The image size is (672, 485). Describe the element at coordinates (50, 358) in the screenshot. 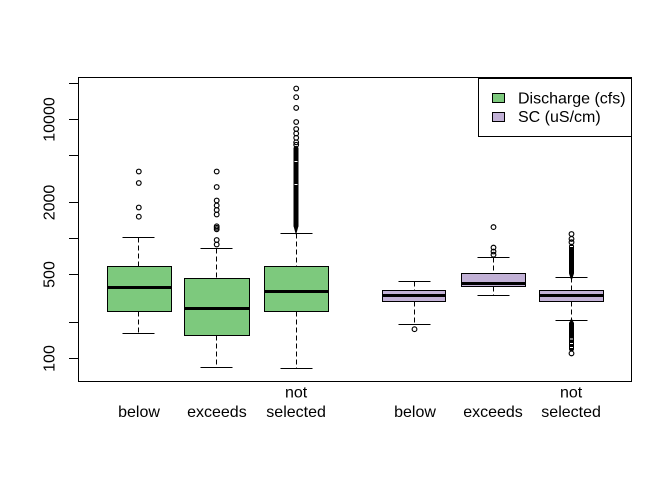

I see `svg-text: 100` at that location.